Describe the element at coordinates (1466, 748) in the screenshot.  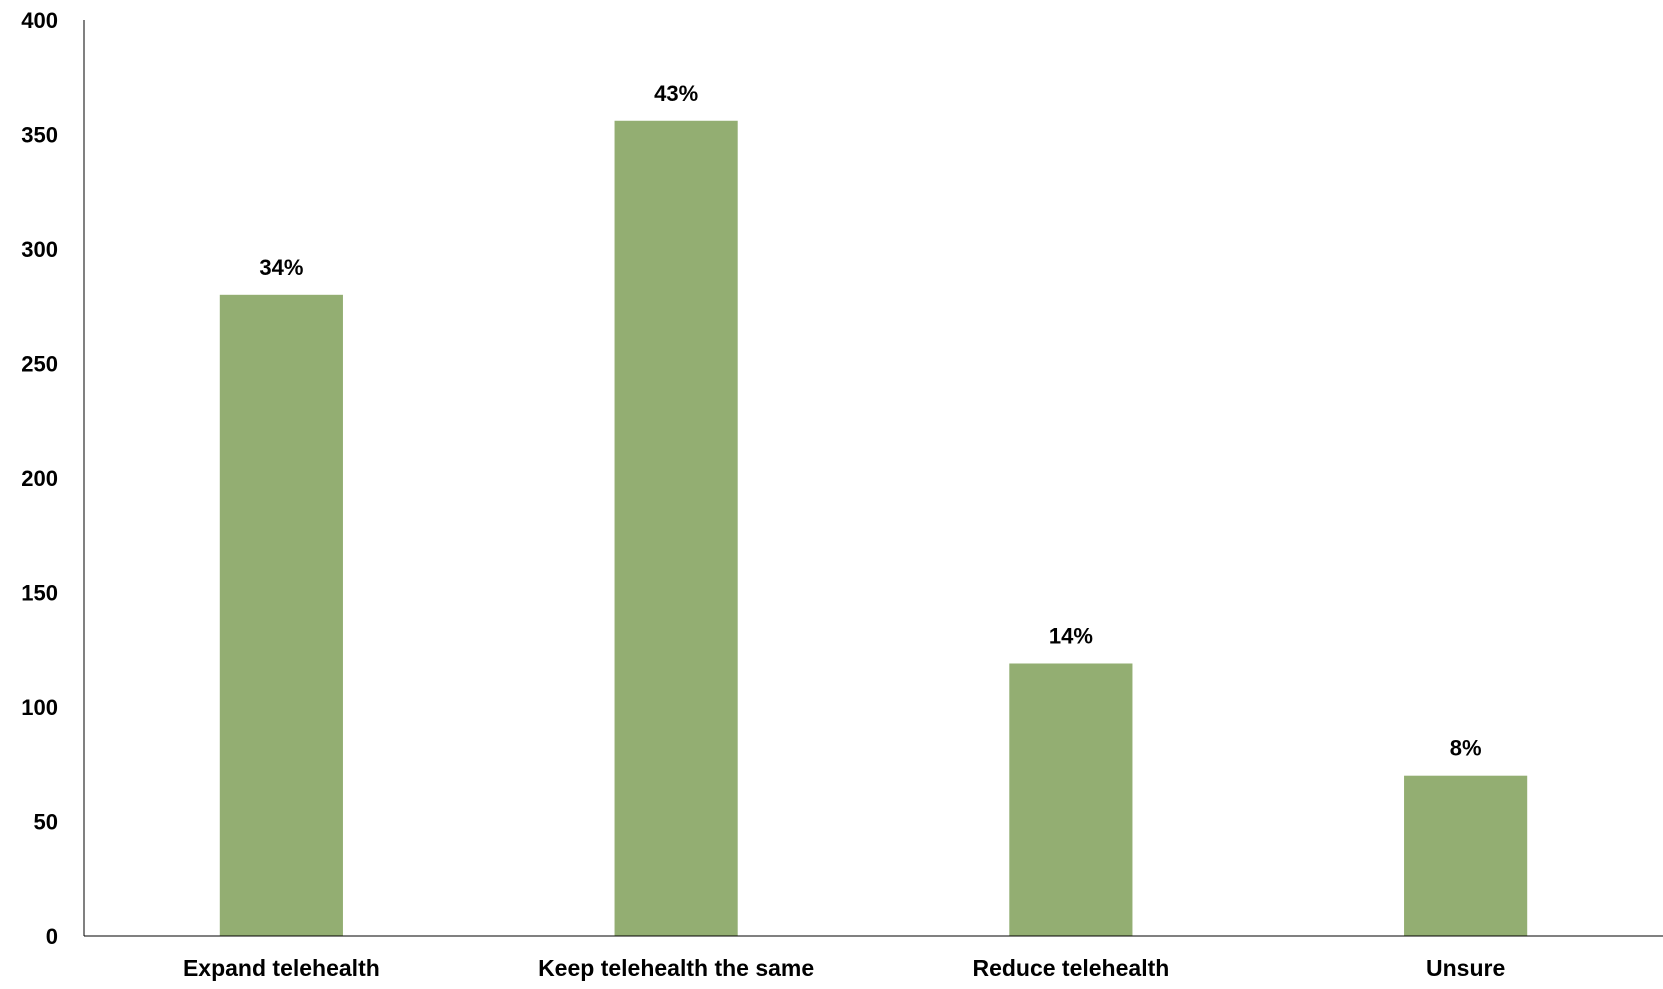
I see `bar-data-label: 8%` at that location.